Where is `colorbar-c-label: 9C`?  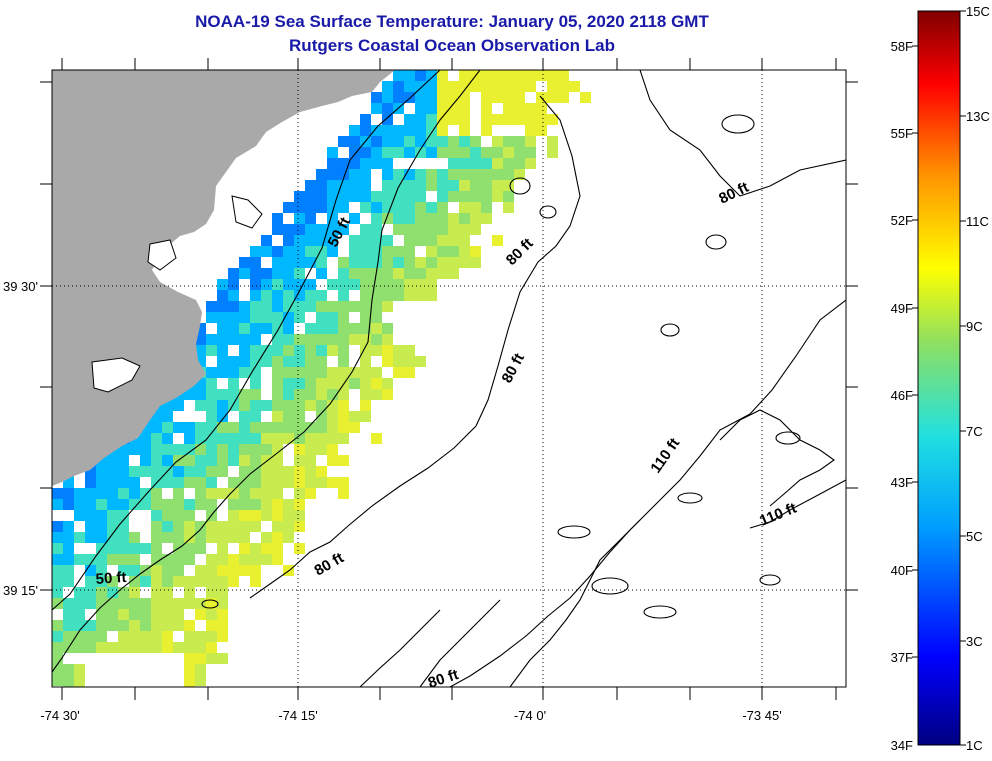 colorbar-c-label: 9C is located at coordinates (974, 326).